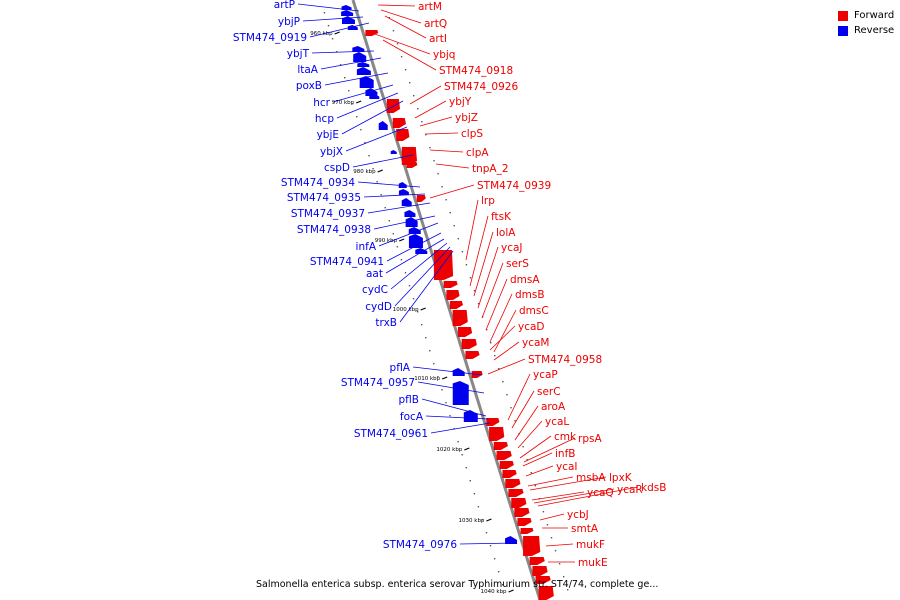 The width and height of the screenshot is (900, 600). Describe the element at coordinates (534, 311) in the screenshot. I see `forward-gene-label: dmsC` at that location.